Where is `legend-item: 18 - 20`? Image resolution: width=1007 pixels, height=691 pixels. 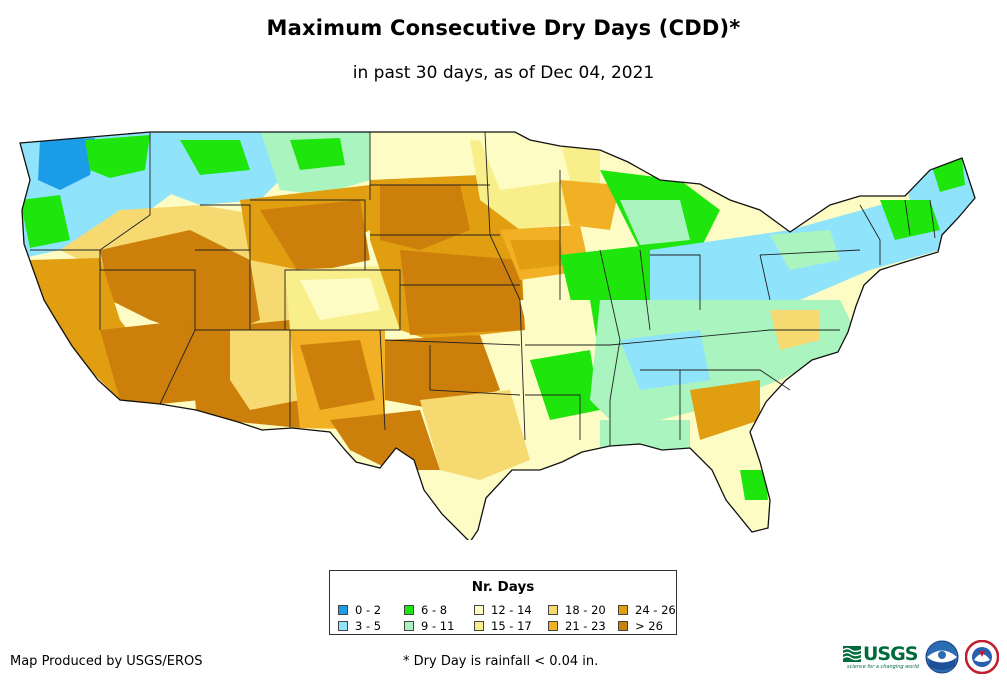
legend-item: 18 - 20 is located at coordinates (577, 610).